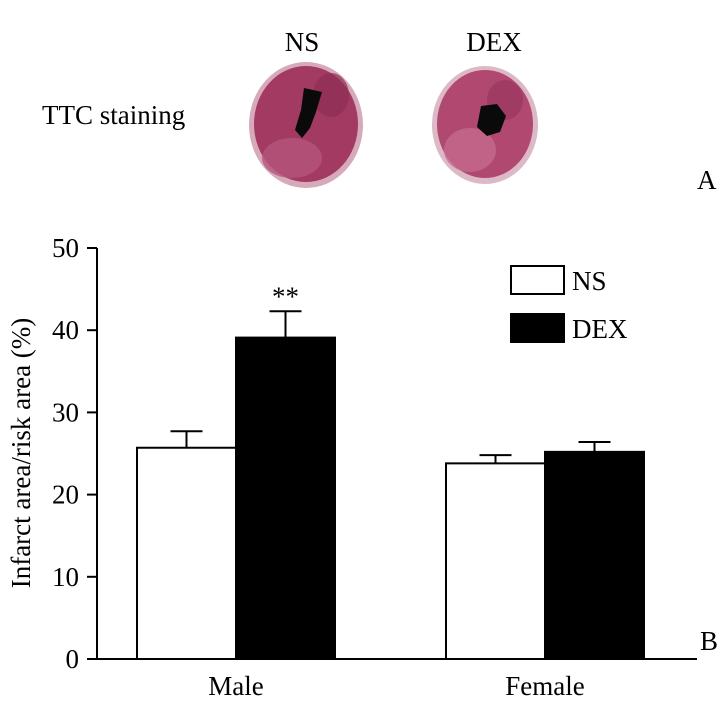 The width and height of the screenshot is (721, 721). What do you see at coordinates (589, 281) in the screenshot?
I see `legend-label-ns: NS` at bounding box center [589, 281].